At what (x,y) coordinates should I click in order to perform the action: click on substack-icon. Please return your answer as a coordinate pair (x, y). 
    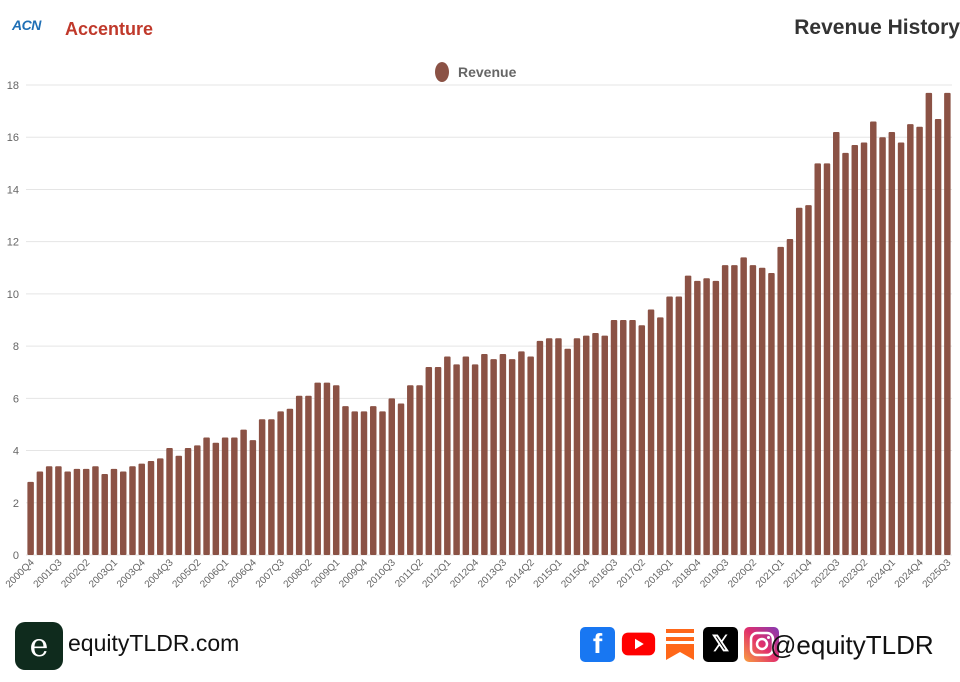
    Looking at the image, I should click on (679, 644).